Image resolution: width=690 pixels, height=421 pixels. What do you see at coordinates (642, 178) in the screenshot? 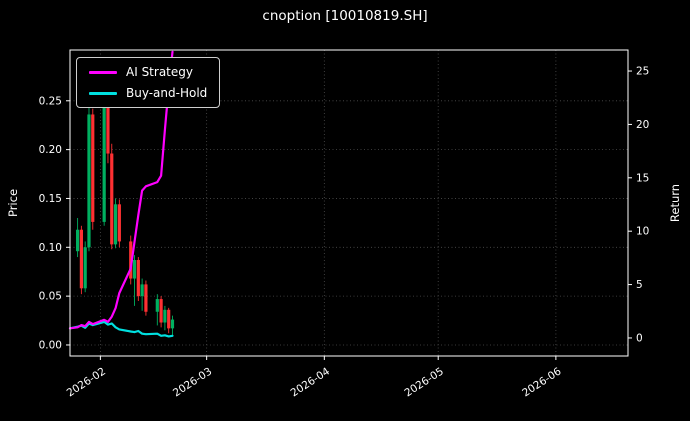
I see `tick-label: 15` at bounding box center [642, 178].